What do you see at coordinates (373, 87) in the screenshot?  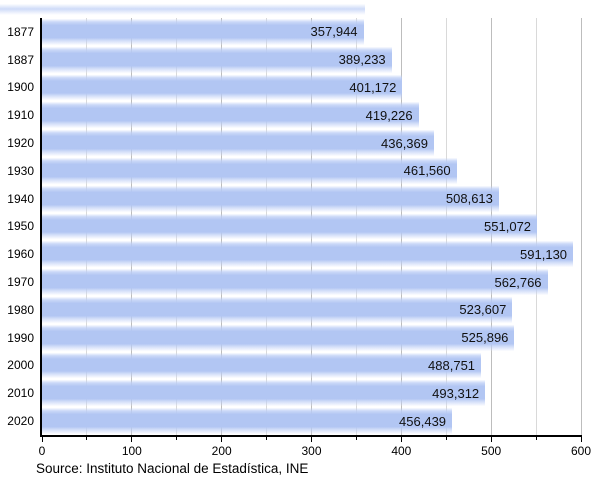 I see `bar-value-label: 401,172` at bounding box center [373, 87].